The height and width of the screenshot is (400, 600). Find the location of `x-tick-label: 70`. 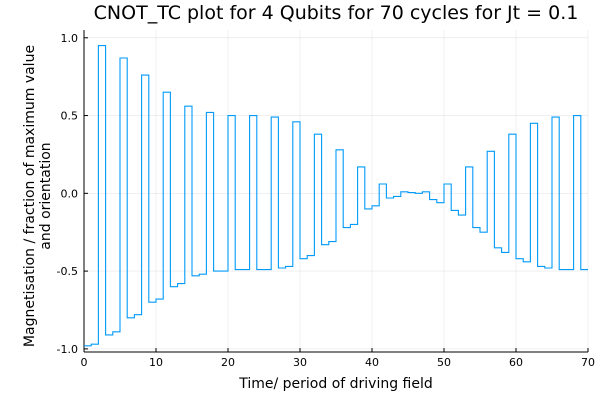

x-tick-label: 70 is located at coordinates (588, 362).